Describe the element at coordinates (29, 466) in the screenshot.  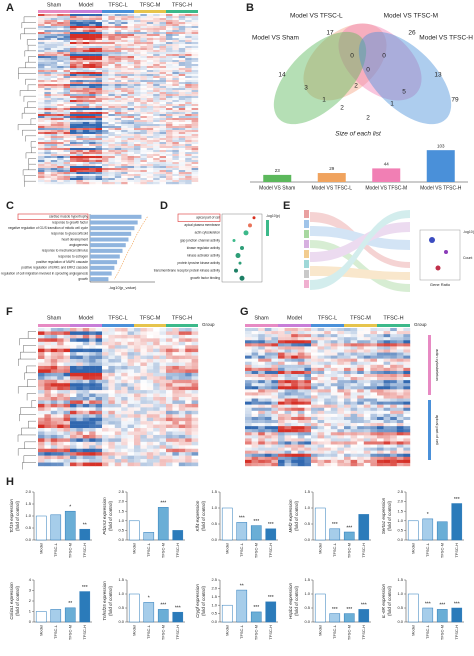
I see `dendro-branch` at that location.